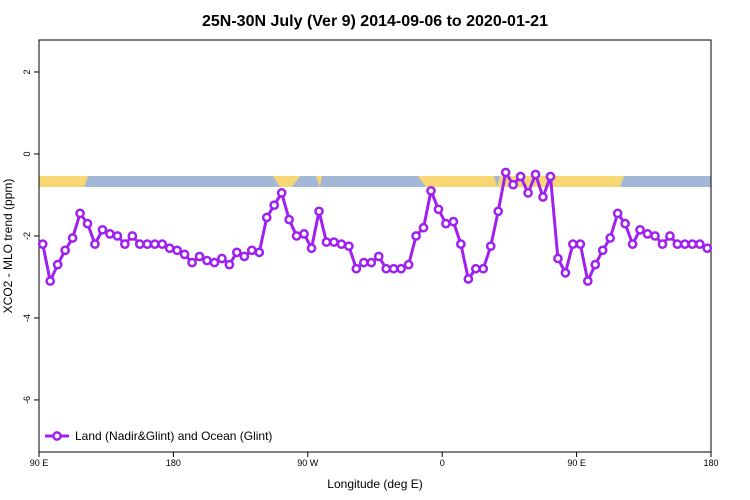 The width and height of the screenshot is (750, 500). I want to click on legend-label: Land (Nadir&Glint) and Ocean (Glint), so click(173, 436).